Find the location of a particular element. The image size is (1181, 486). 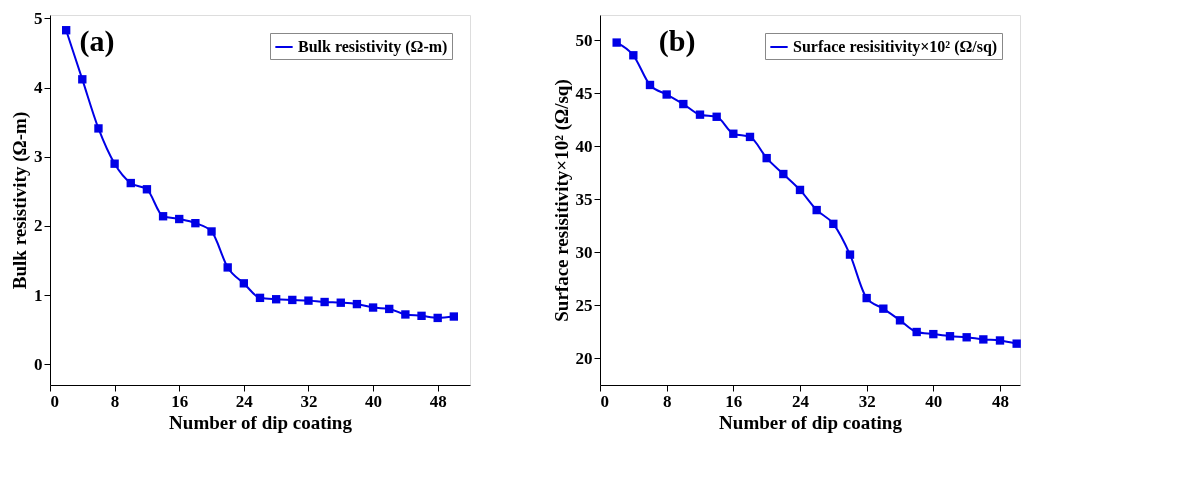

y-tick-label: 3 is located at coordinates (38, 157).